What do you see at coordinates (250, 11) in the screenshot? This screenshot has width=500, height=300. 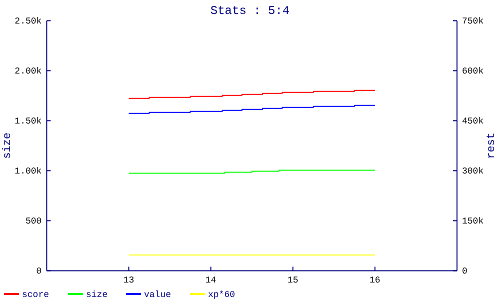 I see `chart-title: Stats : 5:4` at bounding box center [250, 11].